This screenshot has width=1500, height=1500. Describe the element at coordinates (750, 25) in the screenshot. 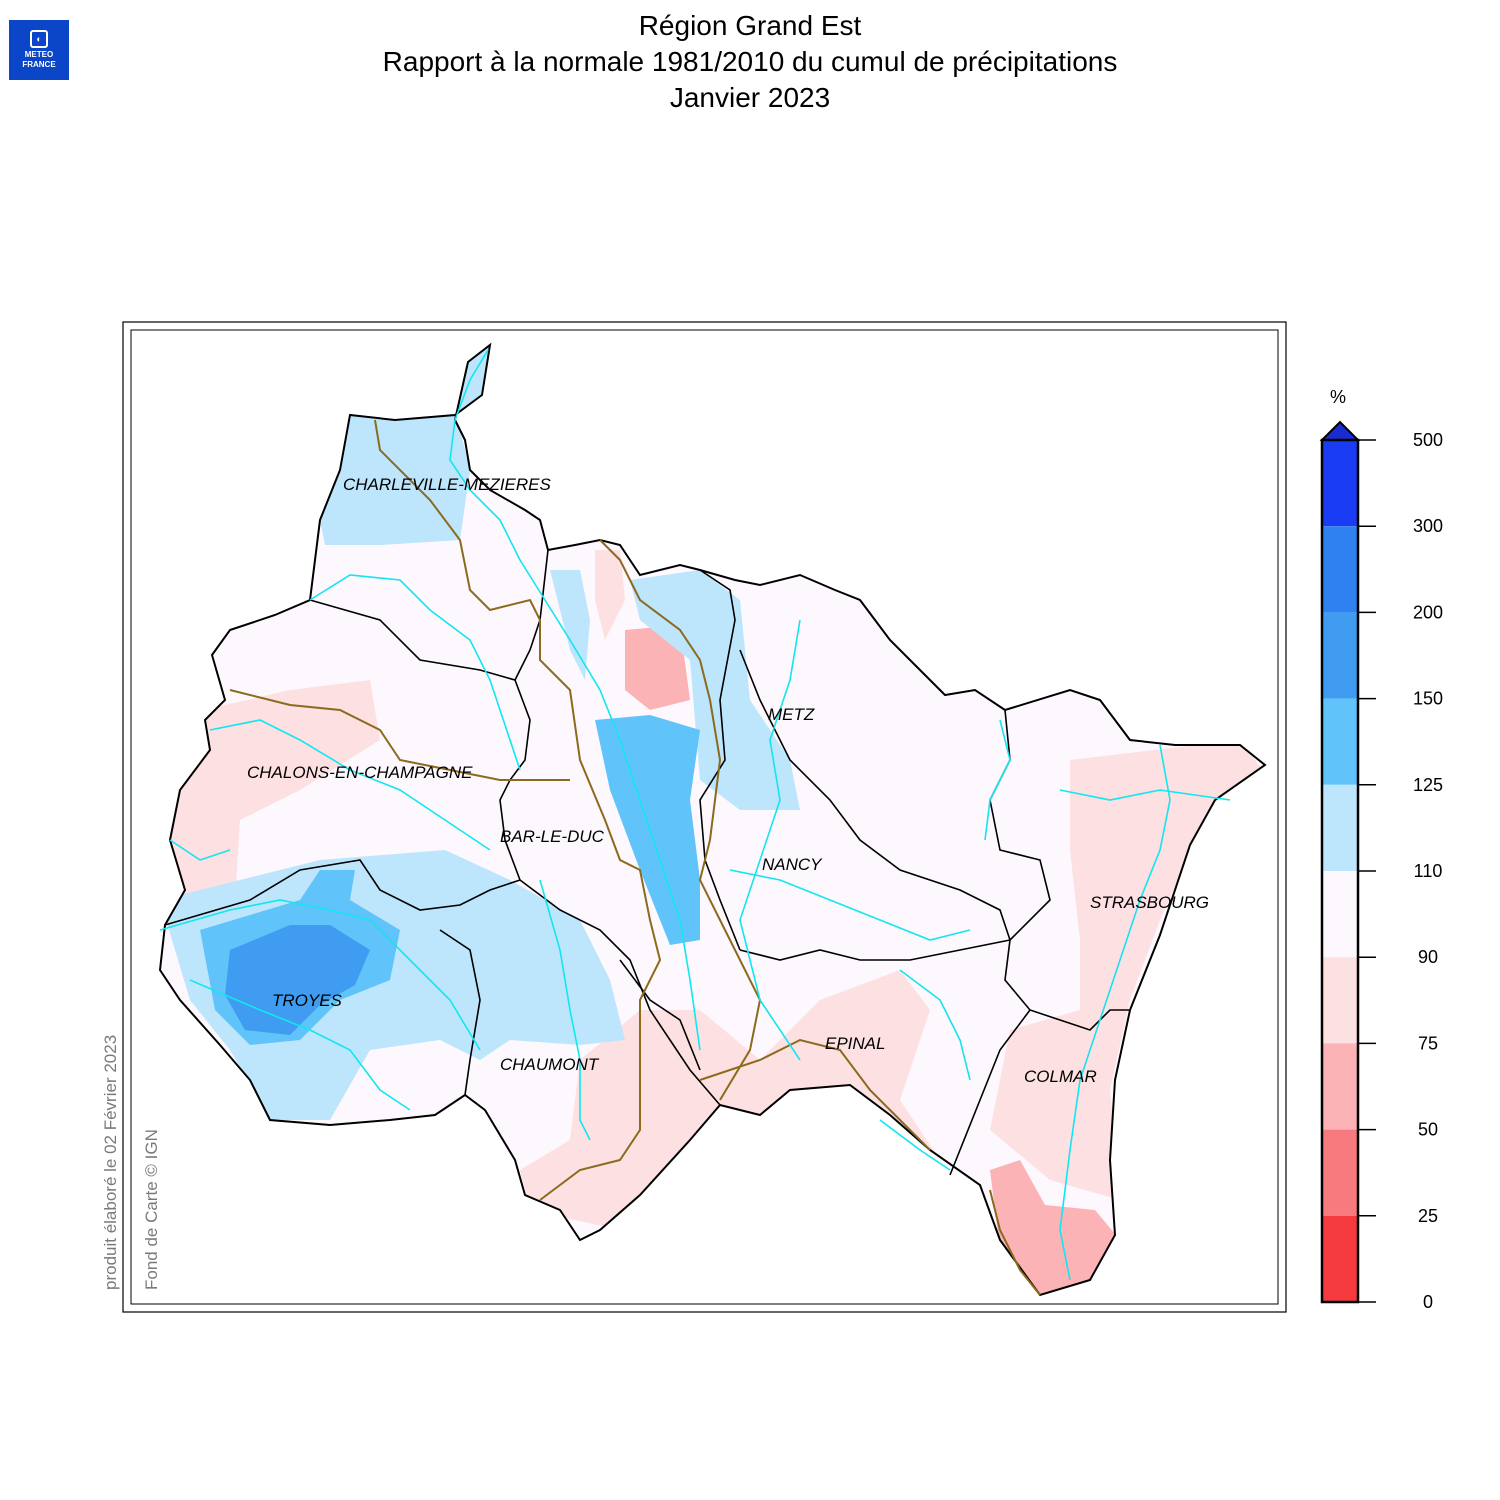

I see `title-region: Région Grand Est` at that location.